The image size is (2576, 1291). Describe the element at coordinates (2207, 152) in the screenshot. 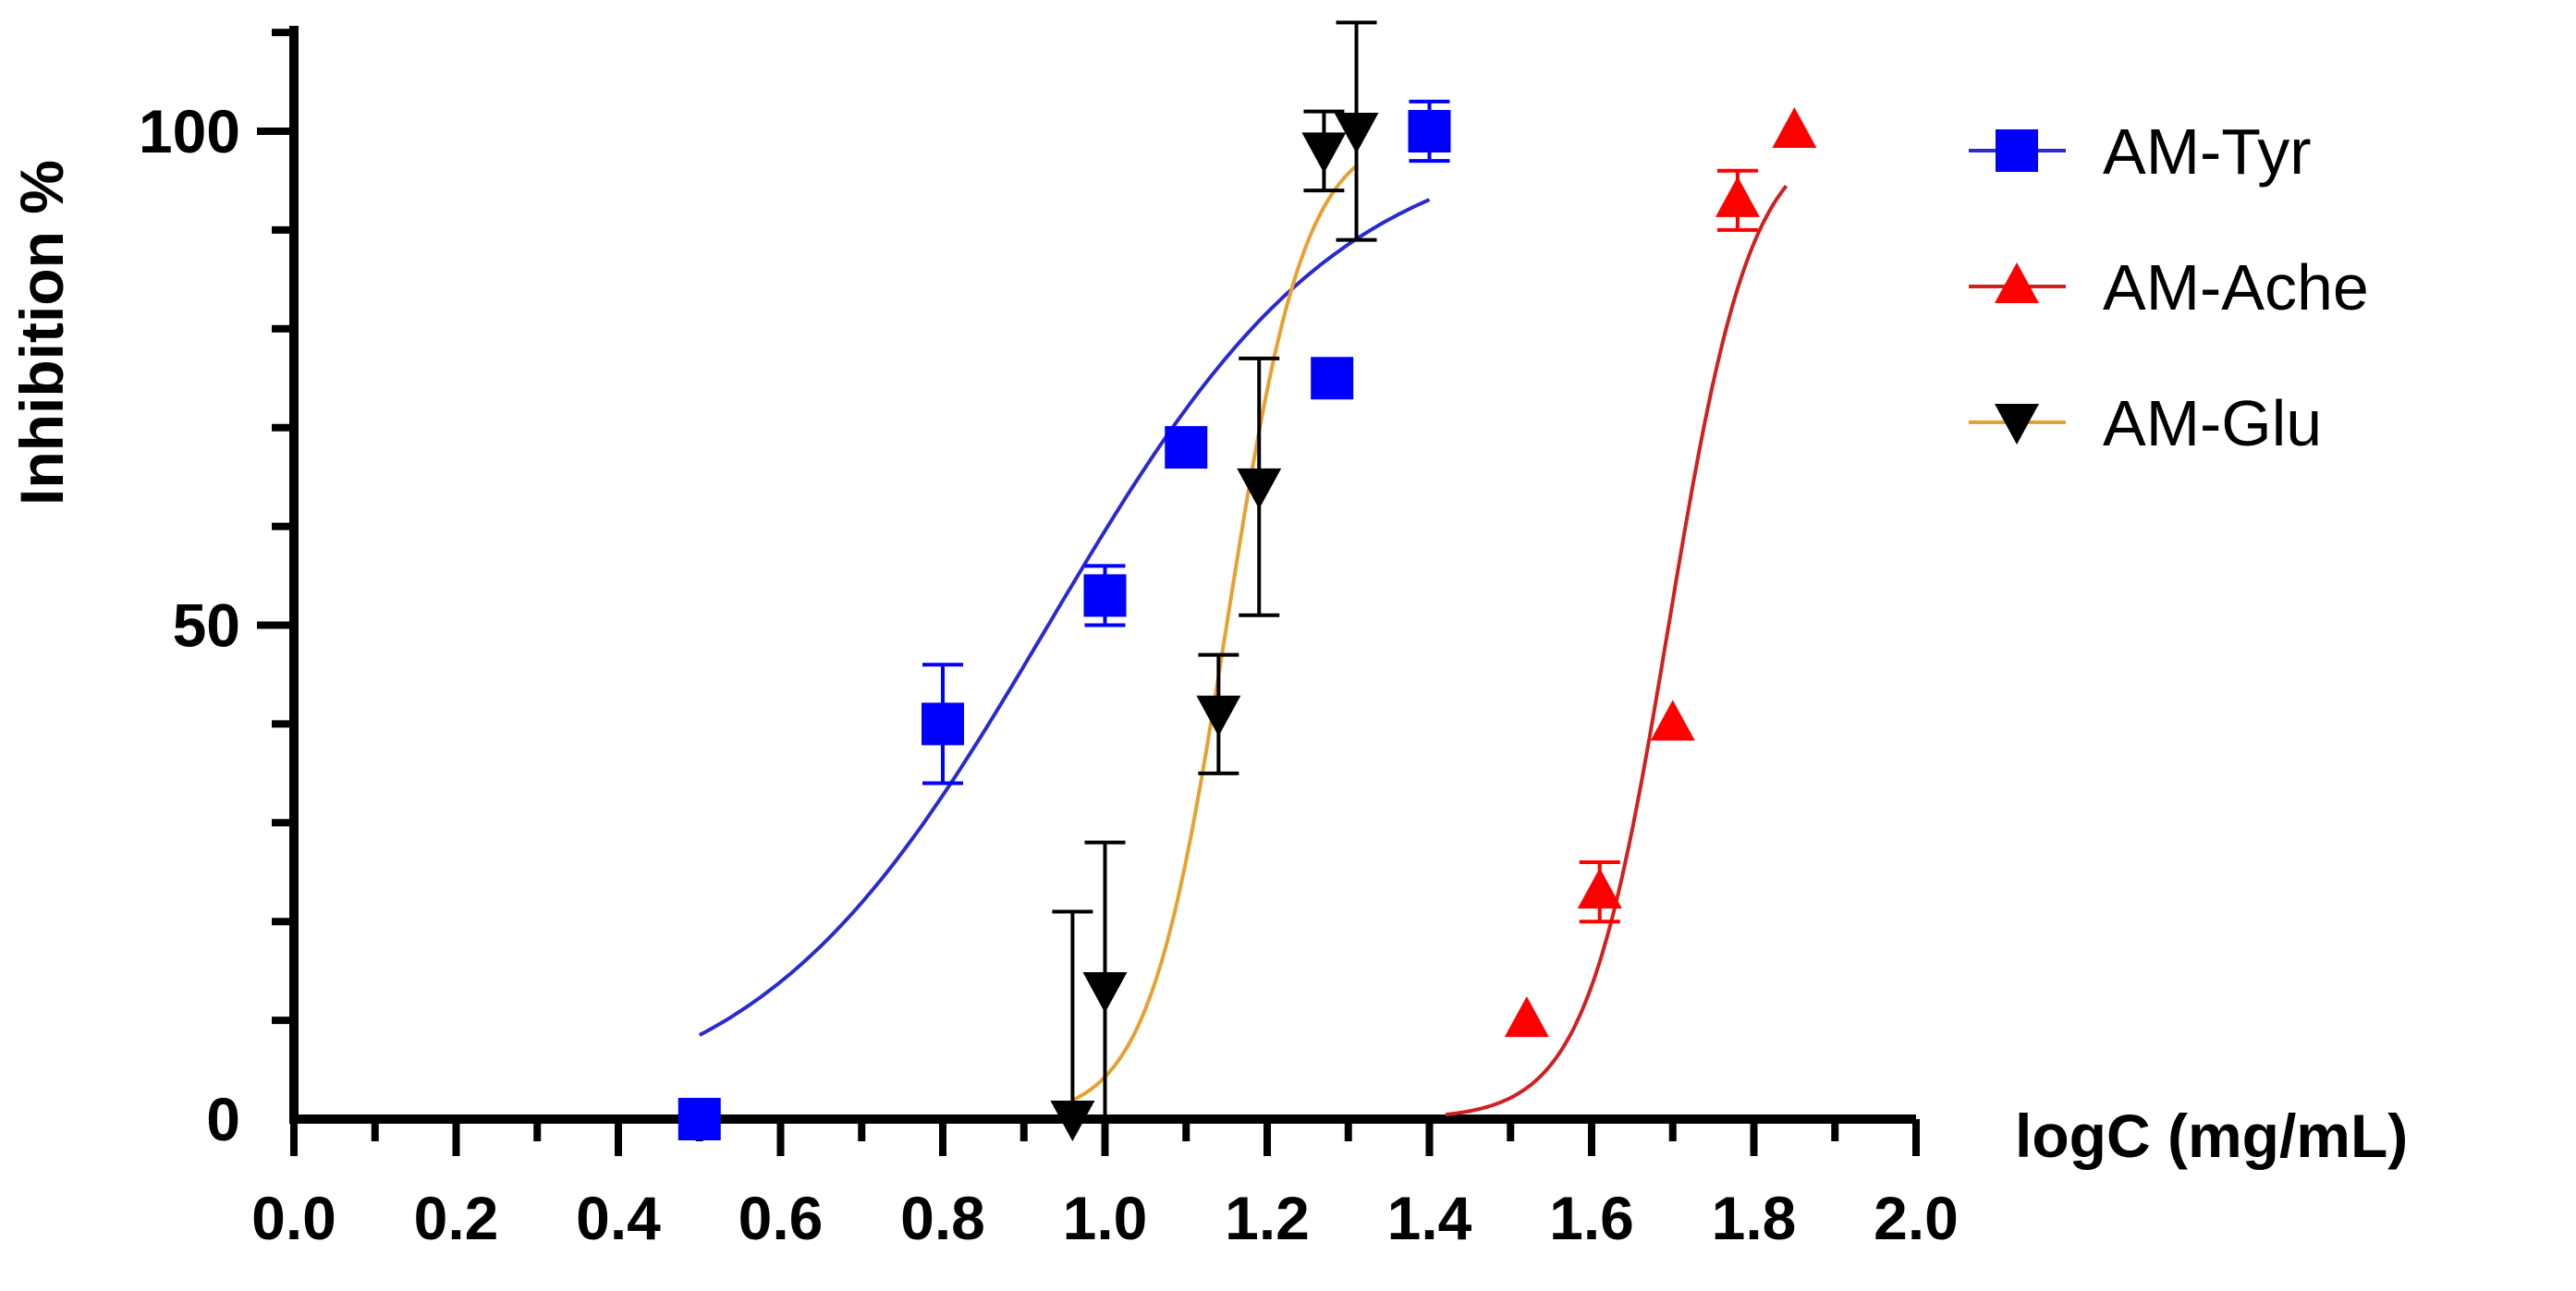

I see `legend-label: AM-Tyr` at that location.